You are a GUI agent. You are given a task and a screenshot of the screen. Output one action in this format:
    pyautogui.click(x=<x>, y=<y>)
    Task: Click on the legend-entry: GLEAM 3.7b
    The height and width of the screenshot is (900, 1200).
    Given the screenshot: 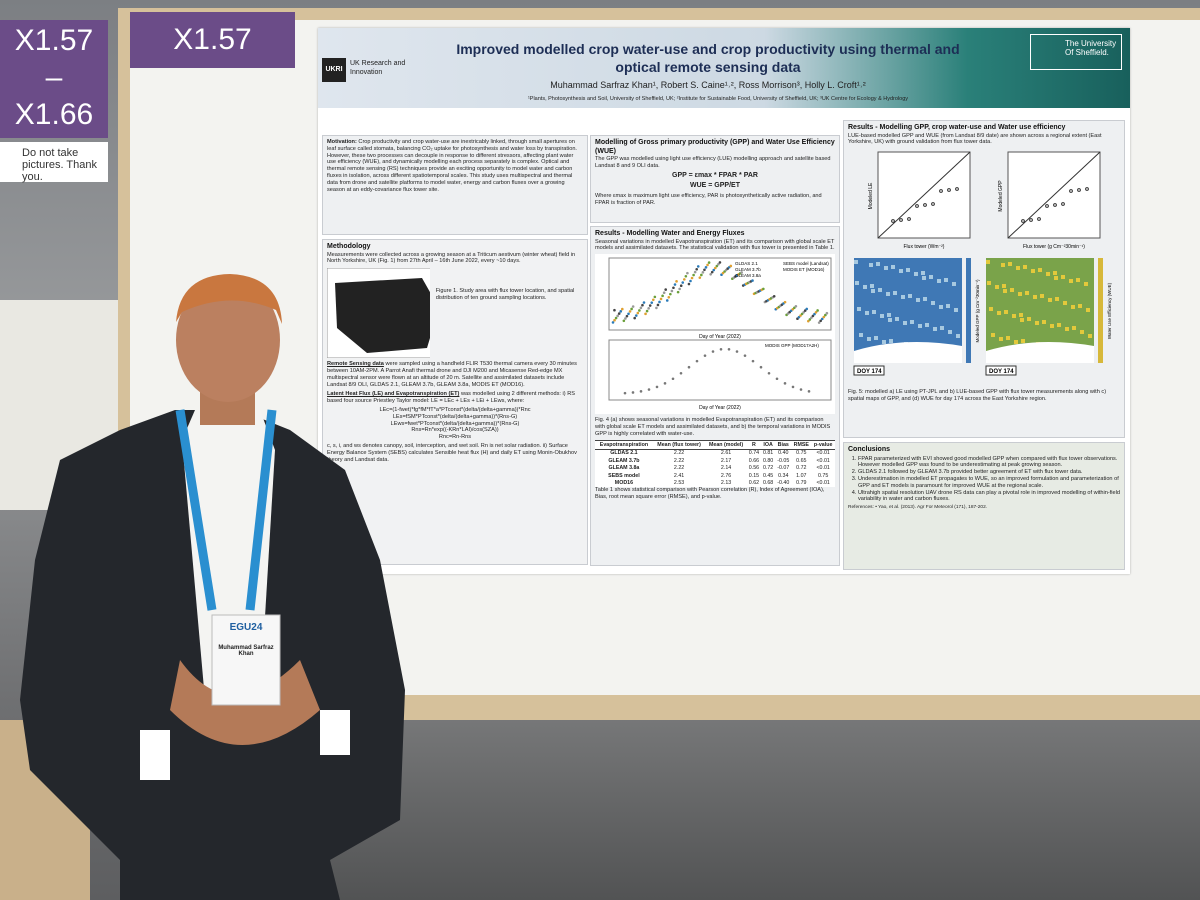 What is the action you would take?
    pyautogui.click(x=748, y=269)
    